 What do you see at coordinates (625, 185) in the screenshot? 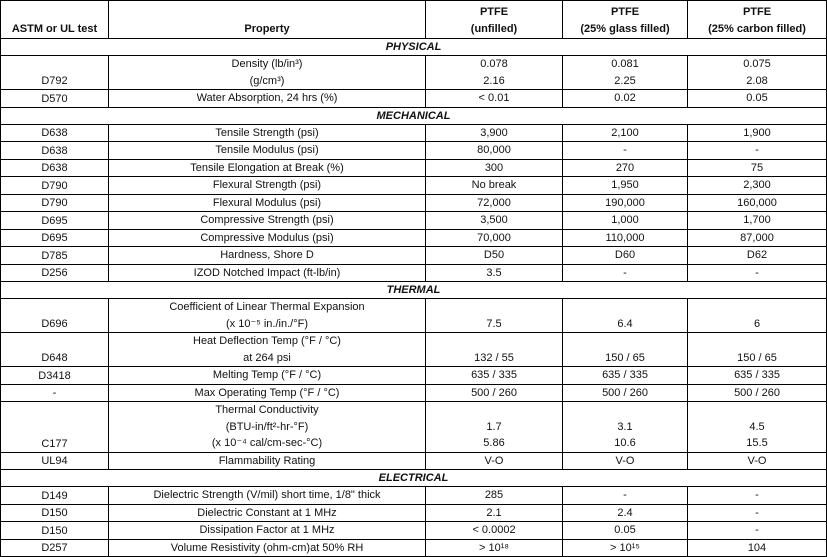
I see `glass-cell: 1,950` at bounding box center [625, 185].